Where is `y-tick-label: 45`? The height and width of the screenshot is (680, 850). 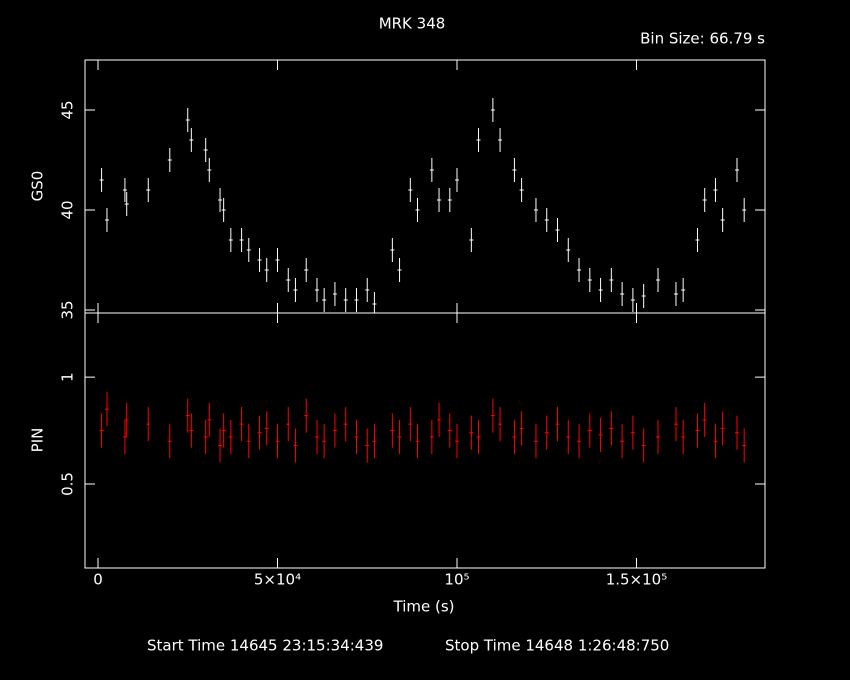 y-tick-label: 45 is located at coordinates (68, 109).